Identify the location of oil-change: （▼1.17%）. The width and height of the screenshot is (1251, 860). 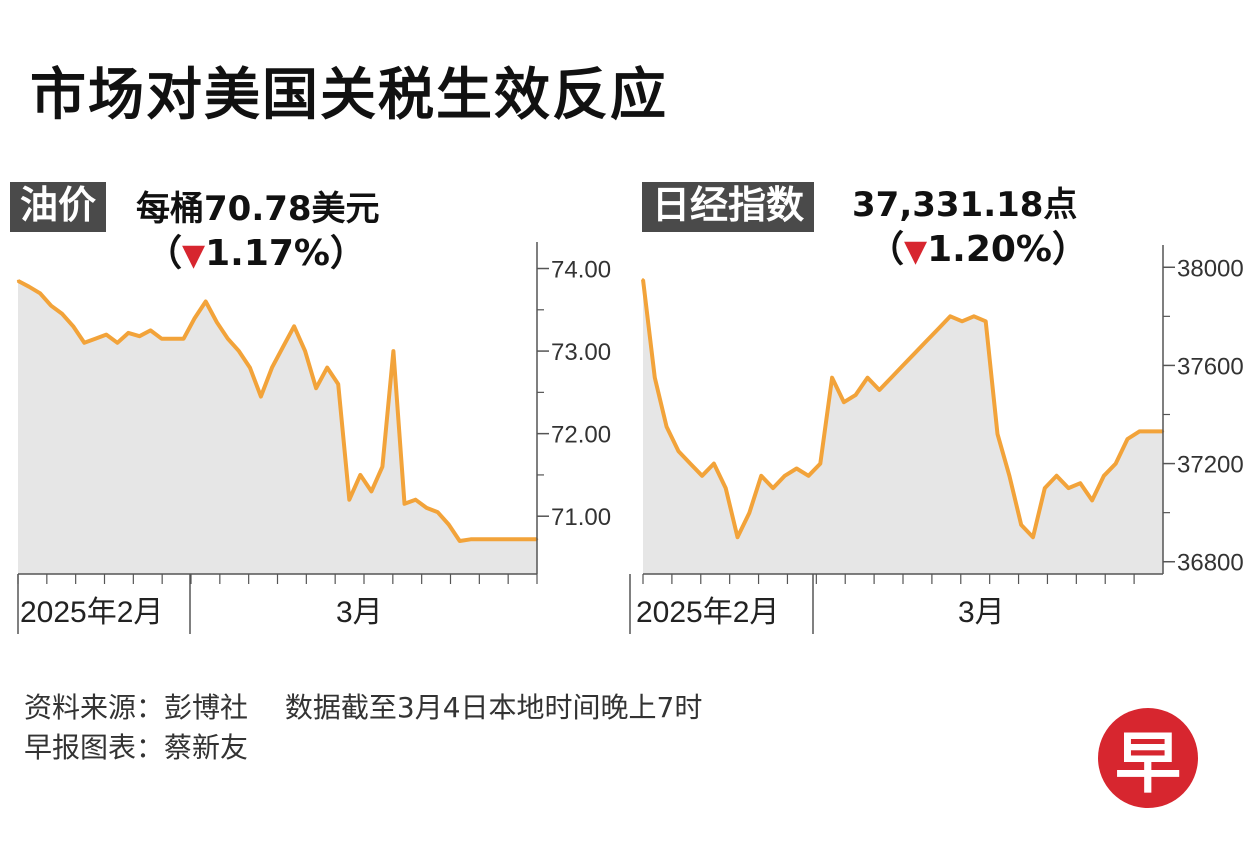
(256, 254).